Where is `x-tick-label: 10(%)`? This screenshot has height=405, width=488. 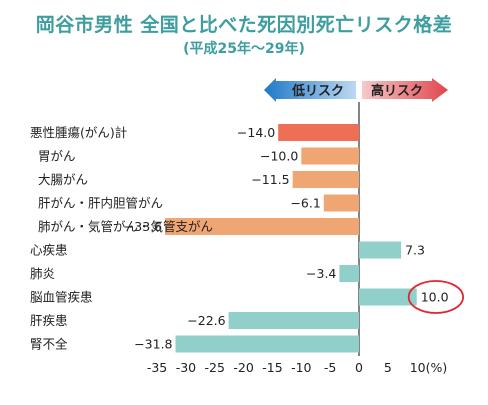
x-tick-label: 10(%) is located at coordinates (429, 367).